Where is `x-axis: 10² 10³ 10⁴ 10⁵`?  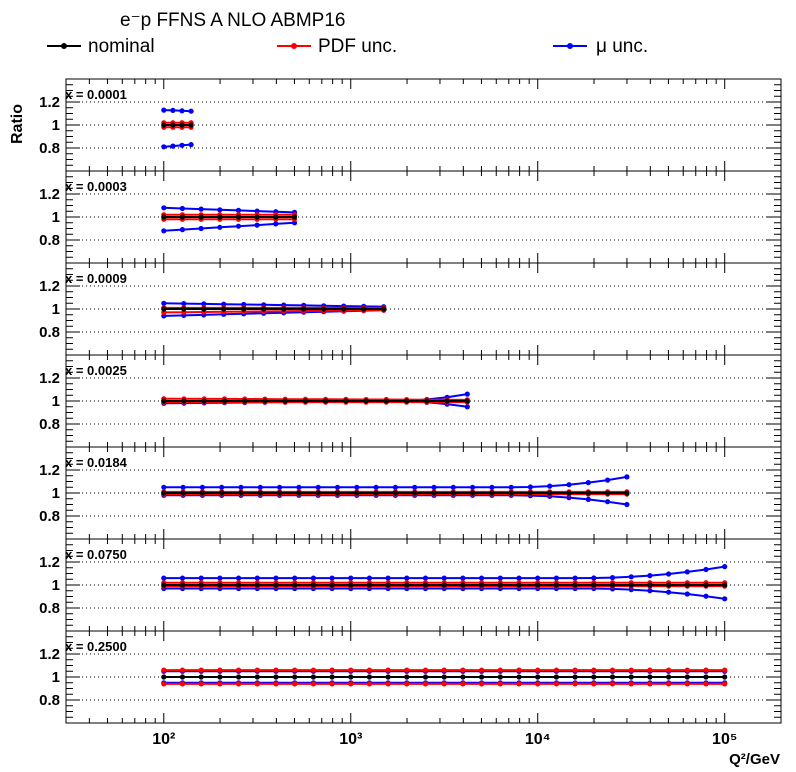
x-axis: 10² 10³ 10⁴ 10⁵ is located at coordinates (444, 739).